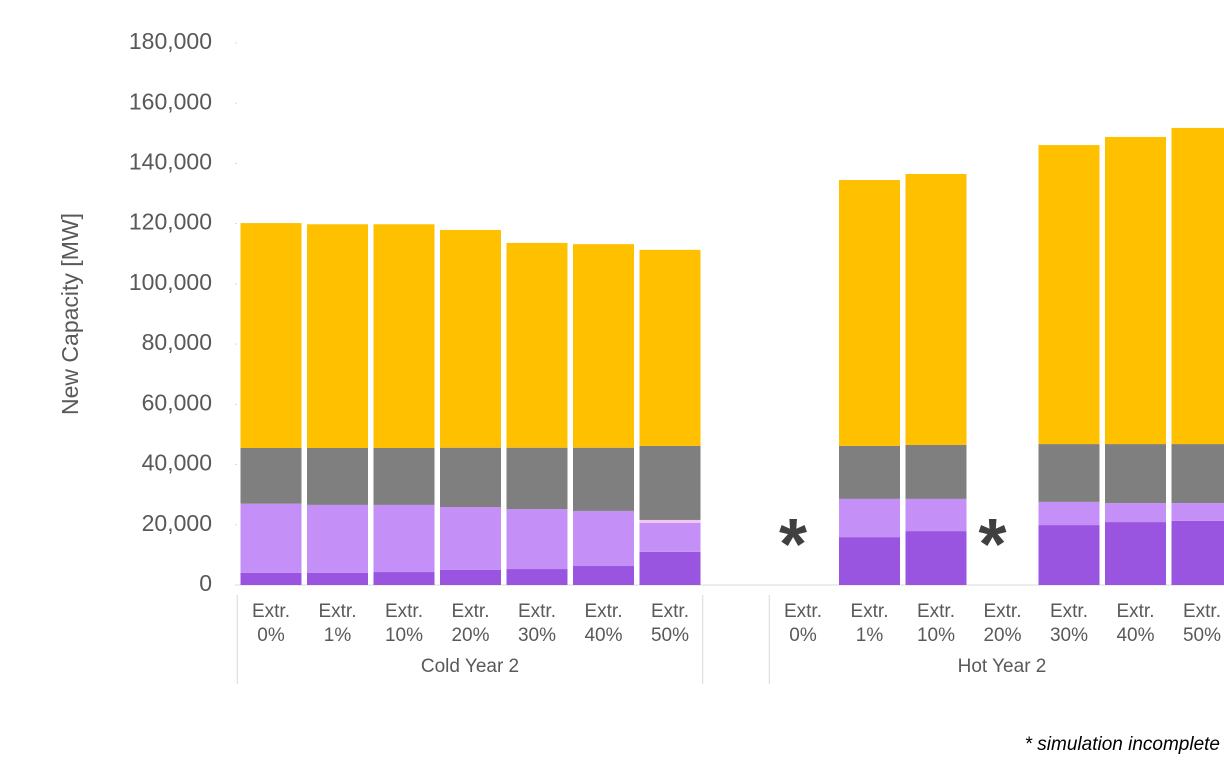 The width and height of the screenshot is (1224, 760). What do you see at coordinates (177, 463) in the screenshot?
I see `y-tick-label: 40,000` at bounding box center [177, 463].